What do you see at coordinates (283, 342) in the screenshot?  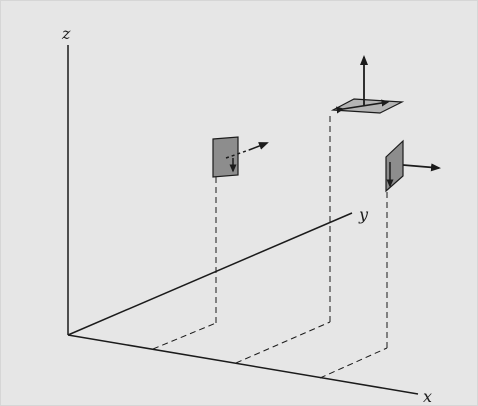 I see `floor-dash-middle` at bounding box center [283, 342].